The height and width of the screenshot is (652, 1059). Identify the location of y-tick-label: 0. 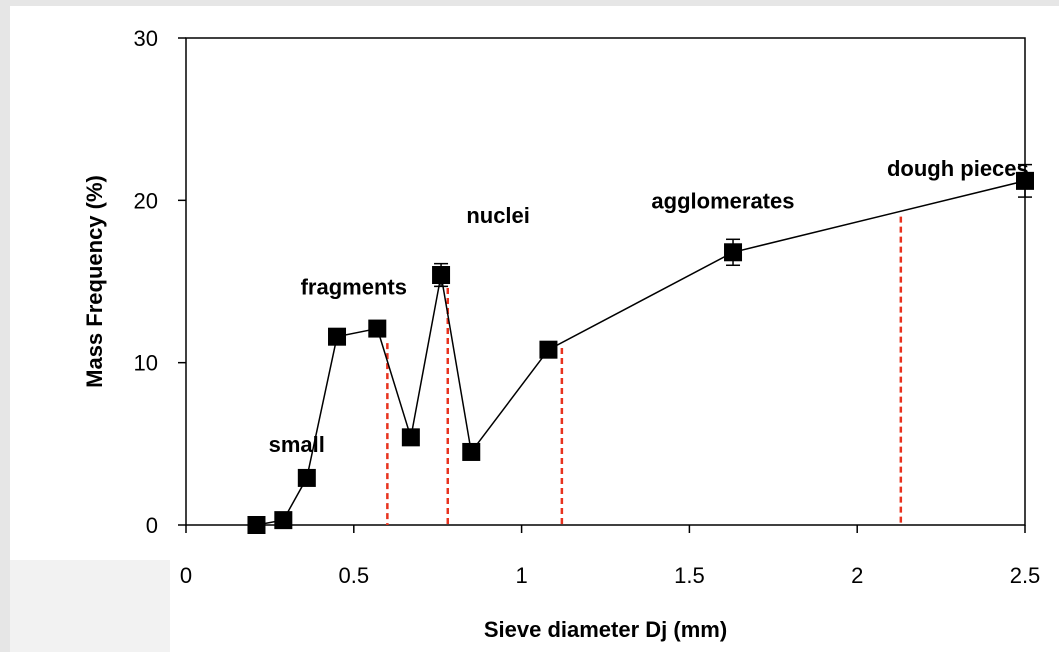
(152, 525).